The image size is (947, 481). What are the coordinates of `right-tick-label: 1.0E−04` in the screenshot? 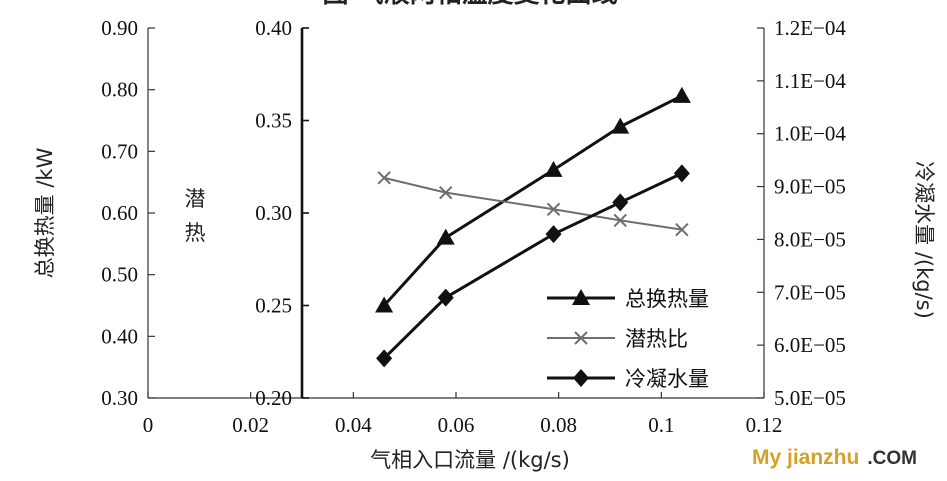 It's located at (810, 134).